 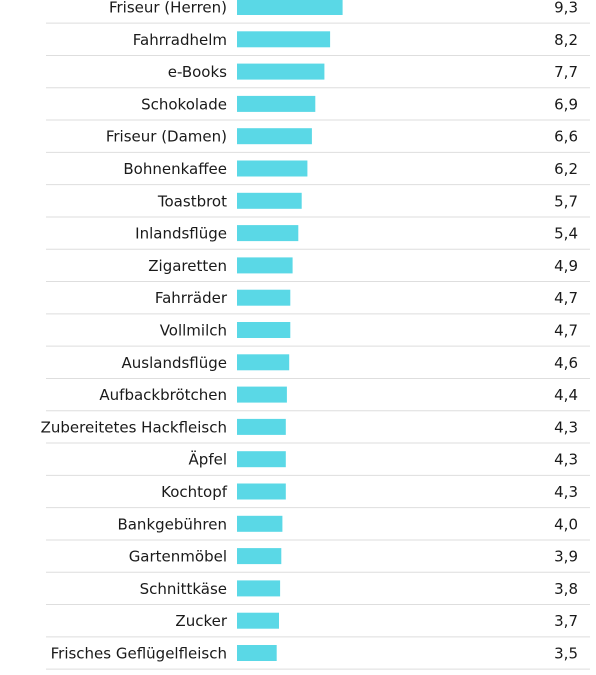 What do you see at coordinates (262, 394) in the screenshot?
I see `bar-aufbackbroetchen` at bounding box center [262, 394].